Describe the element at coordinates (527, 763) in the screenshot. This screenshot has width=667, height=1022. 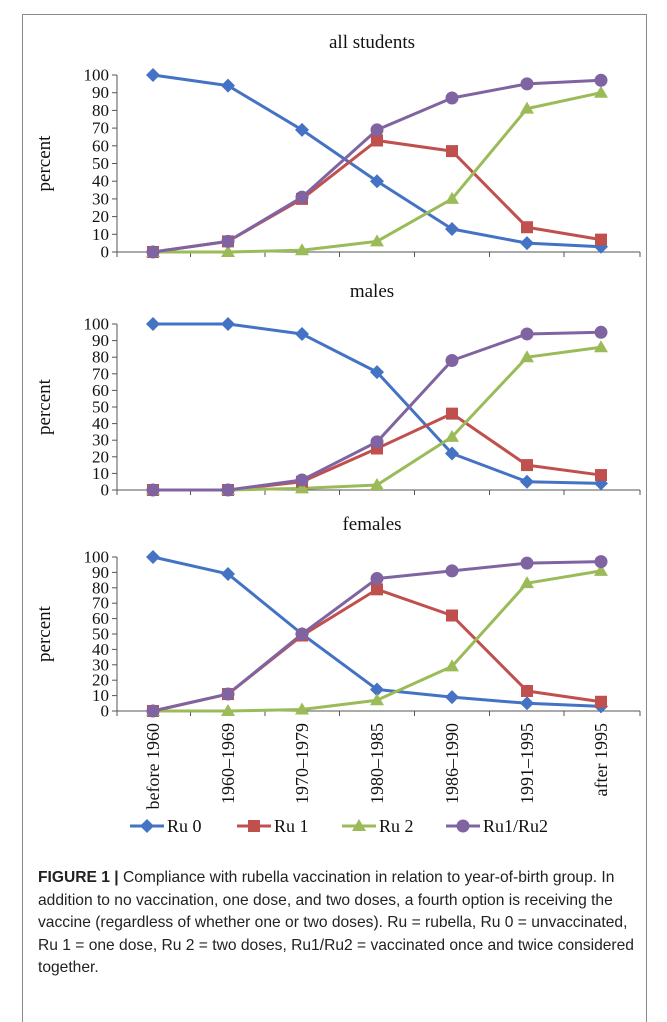
I see `x-category-label: 1991–1995` at that location.